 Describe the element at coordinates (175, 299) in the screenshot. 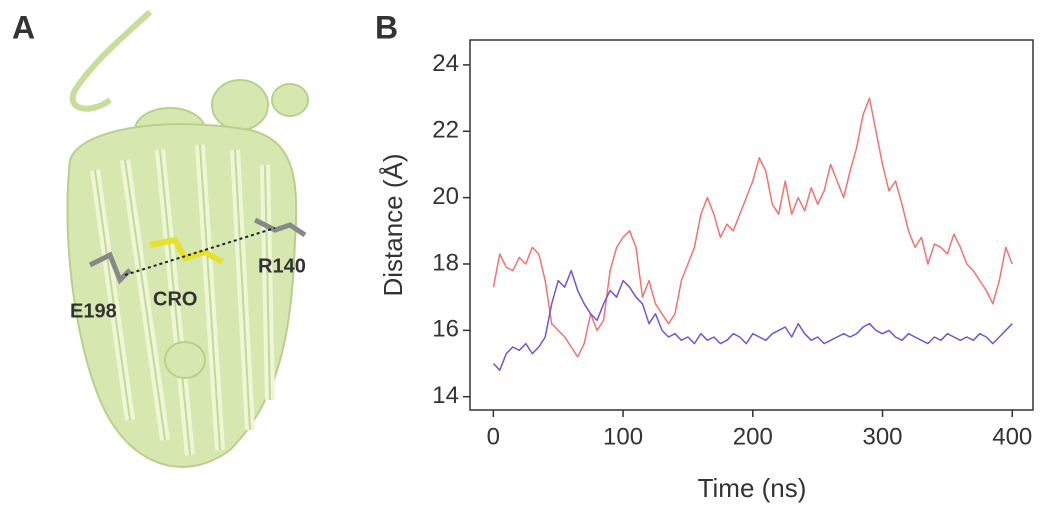

I see `residue-label: CRO` at that location.